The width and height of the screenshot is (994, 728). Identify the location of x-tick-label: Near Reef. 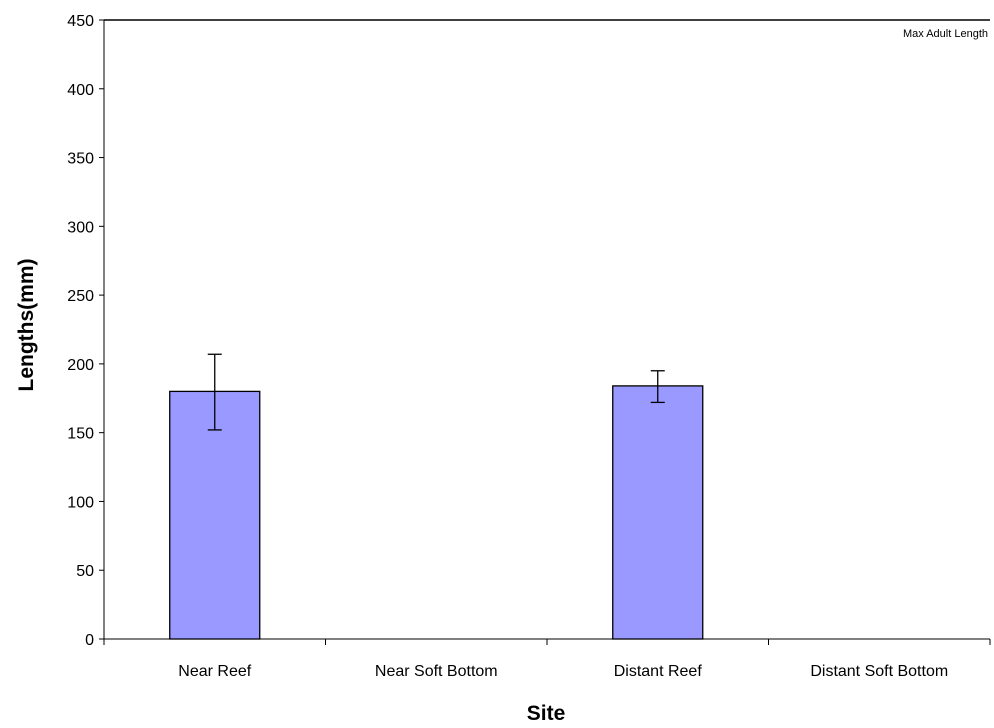
(214, 671).